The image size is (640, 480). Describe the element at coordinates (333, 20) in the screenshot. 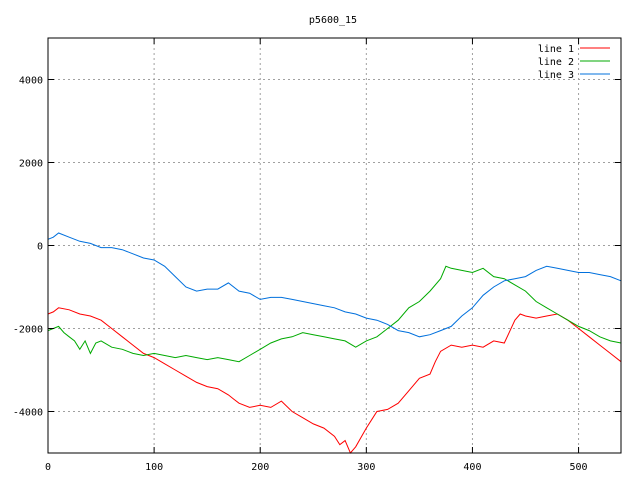

I see `chart-title: p5600_15` at that location.